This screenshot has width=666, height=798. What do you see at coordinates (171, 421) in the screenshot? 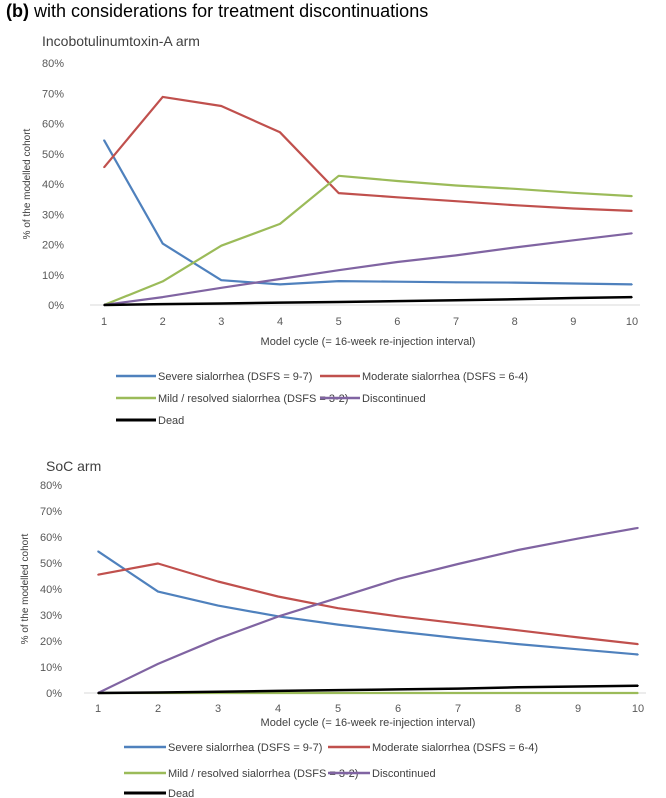
I see `legend-label: Dead` at bounding box center [171, 421].